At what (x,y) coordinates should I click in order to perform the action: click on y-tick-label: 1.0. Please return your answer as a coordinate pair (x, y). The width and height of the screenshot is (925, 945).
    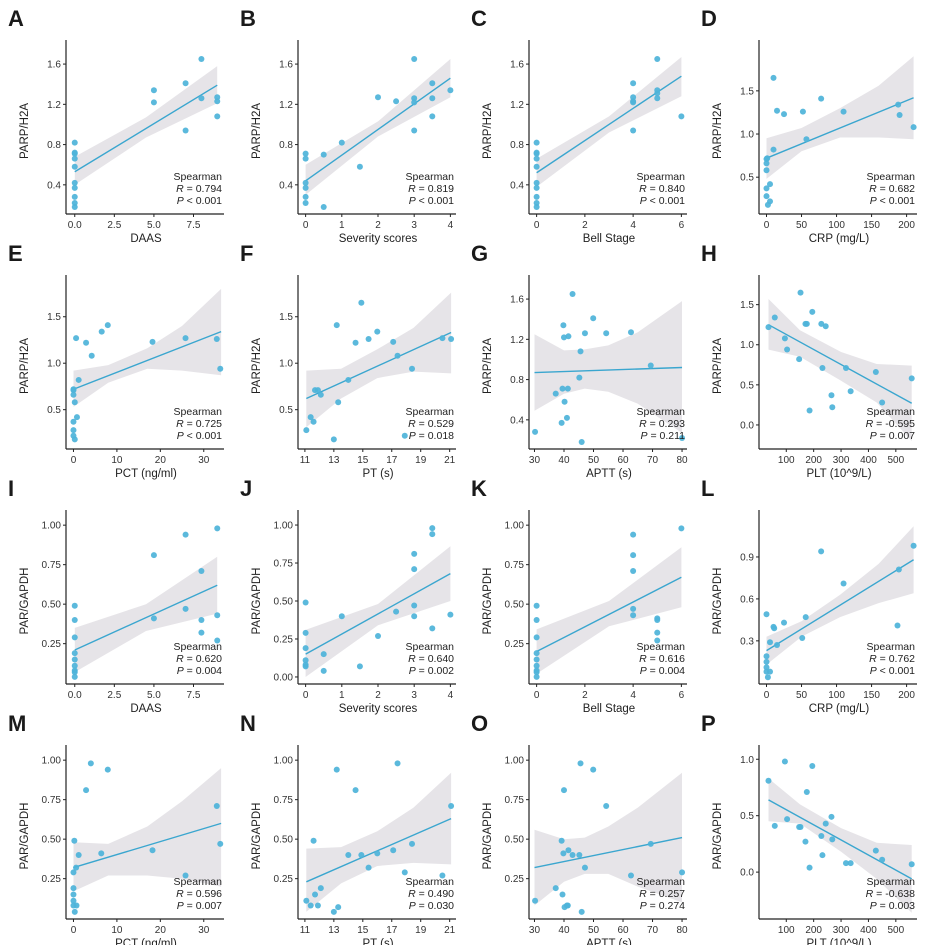
    Looking at the image, I should click on (747, 135).